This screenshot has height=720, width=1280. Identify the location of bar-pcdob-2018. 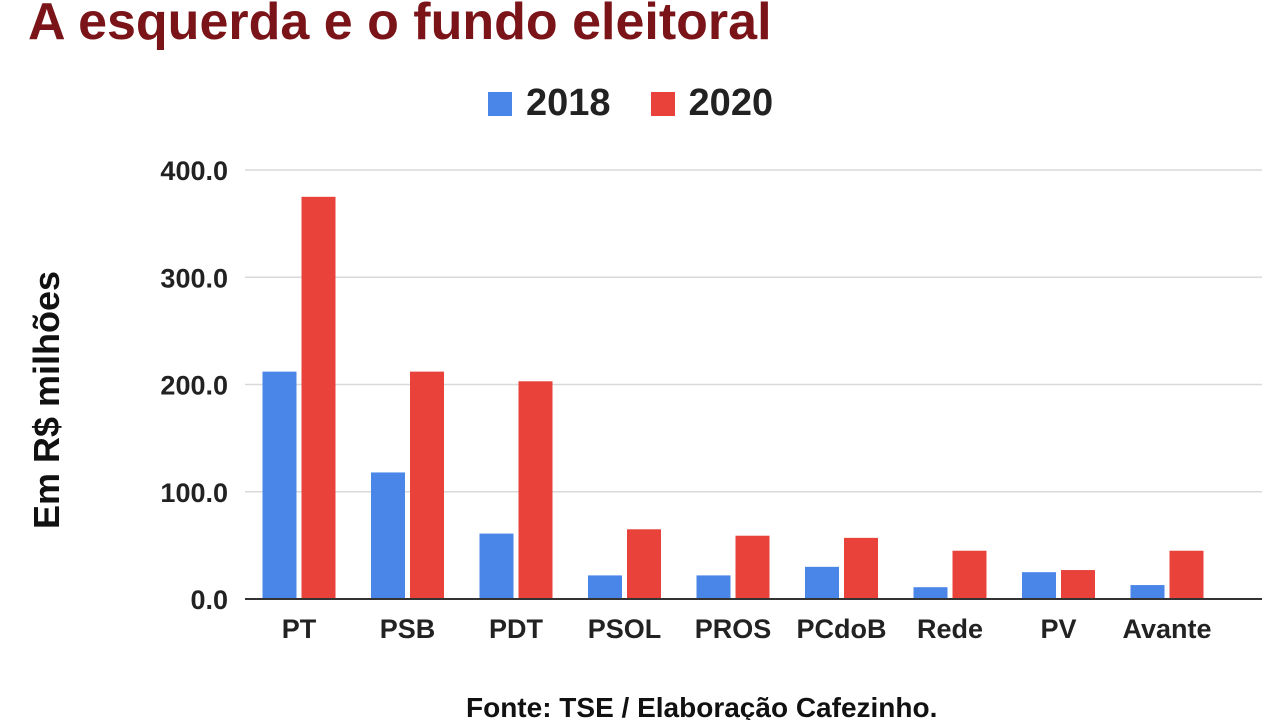
(822, 582).